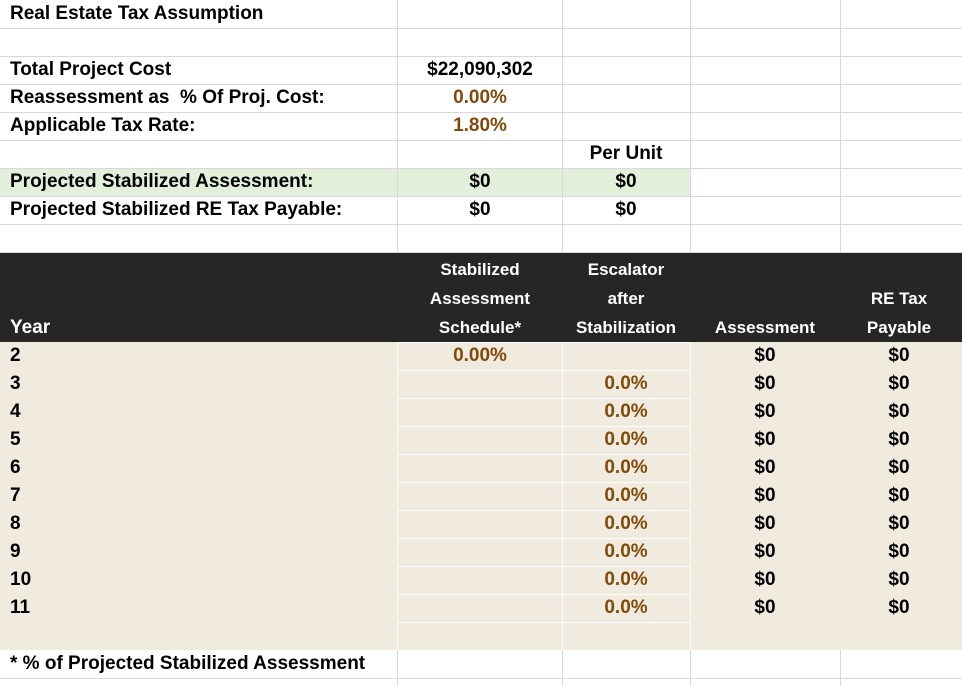 The height and width of the screenshot is (686, 962). What do you see at coordinates (15, 439) in the screenshot?
I see `table-cell: 5` at bounding box center [15, 439].